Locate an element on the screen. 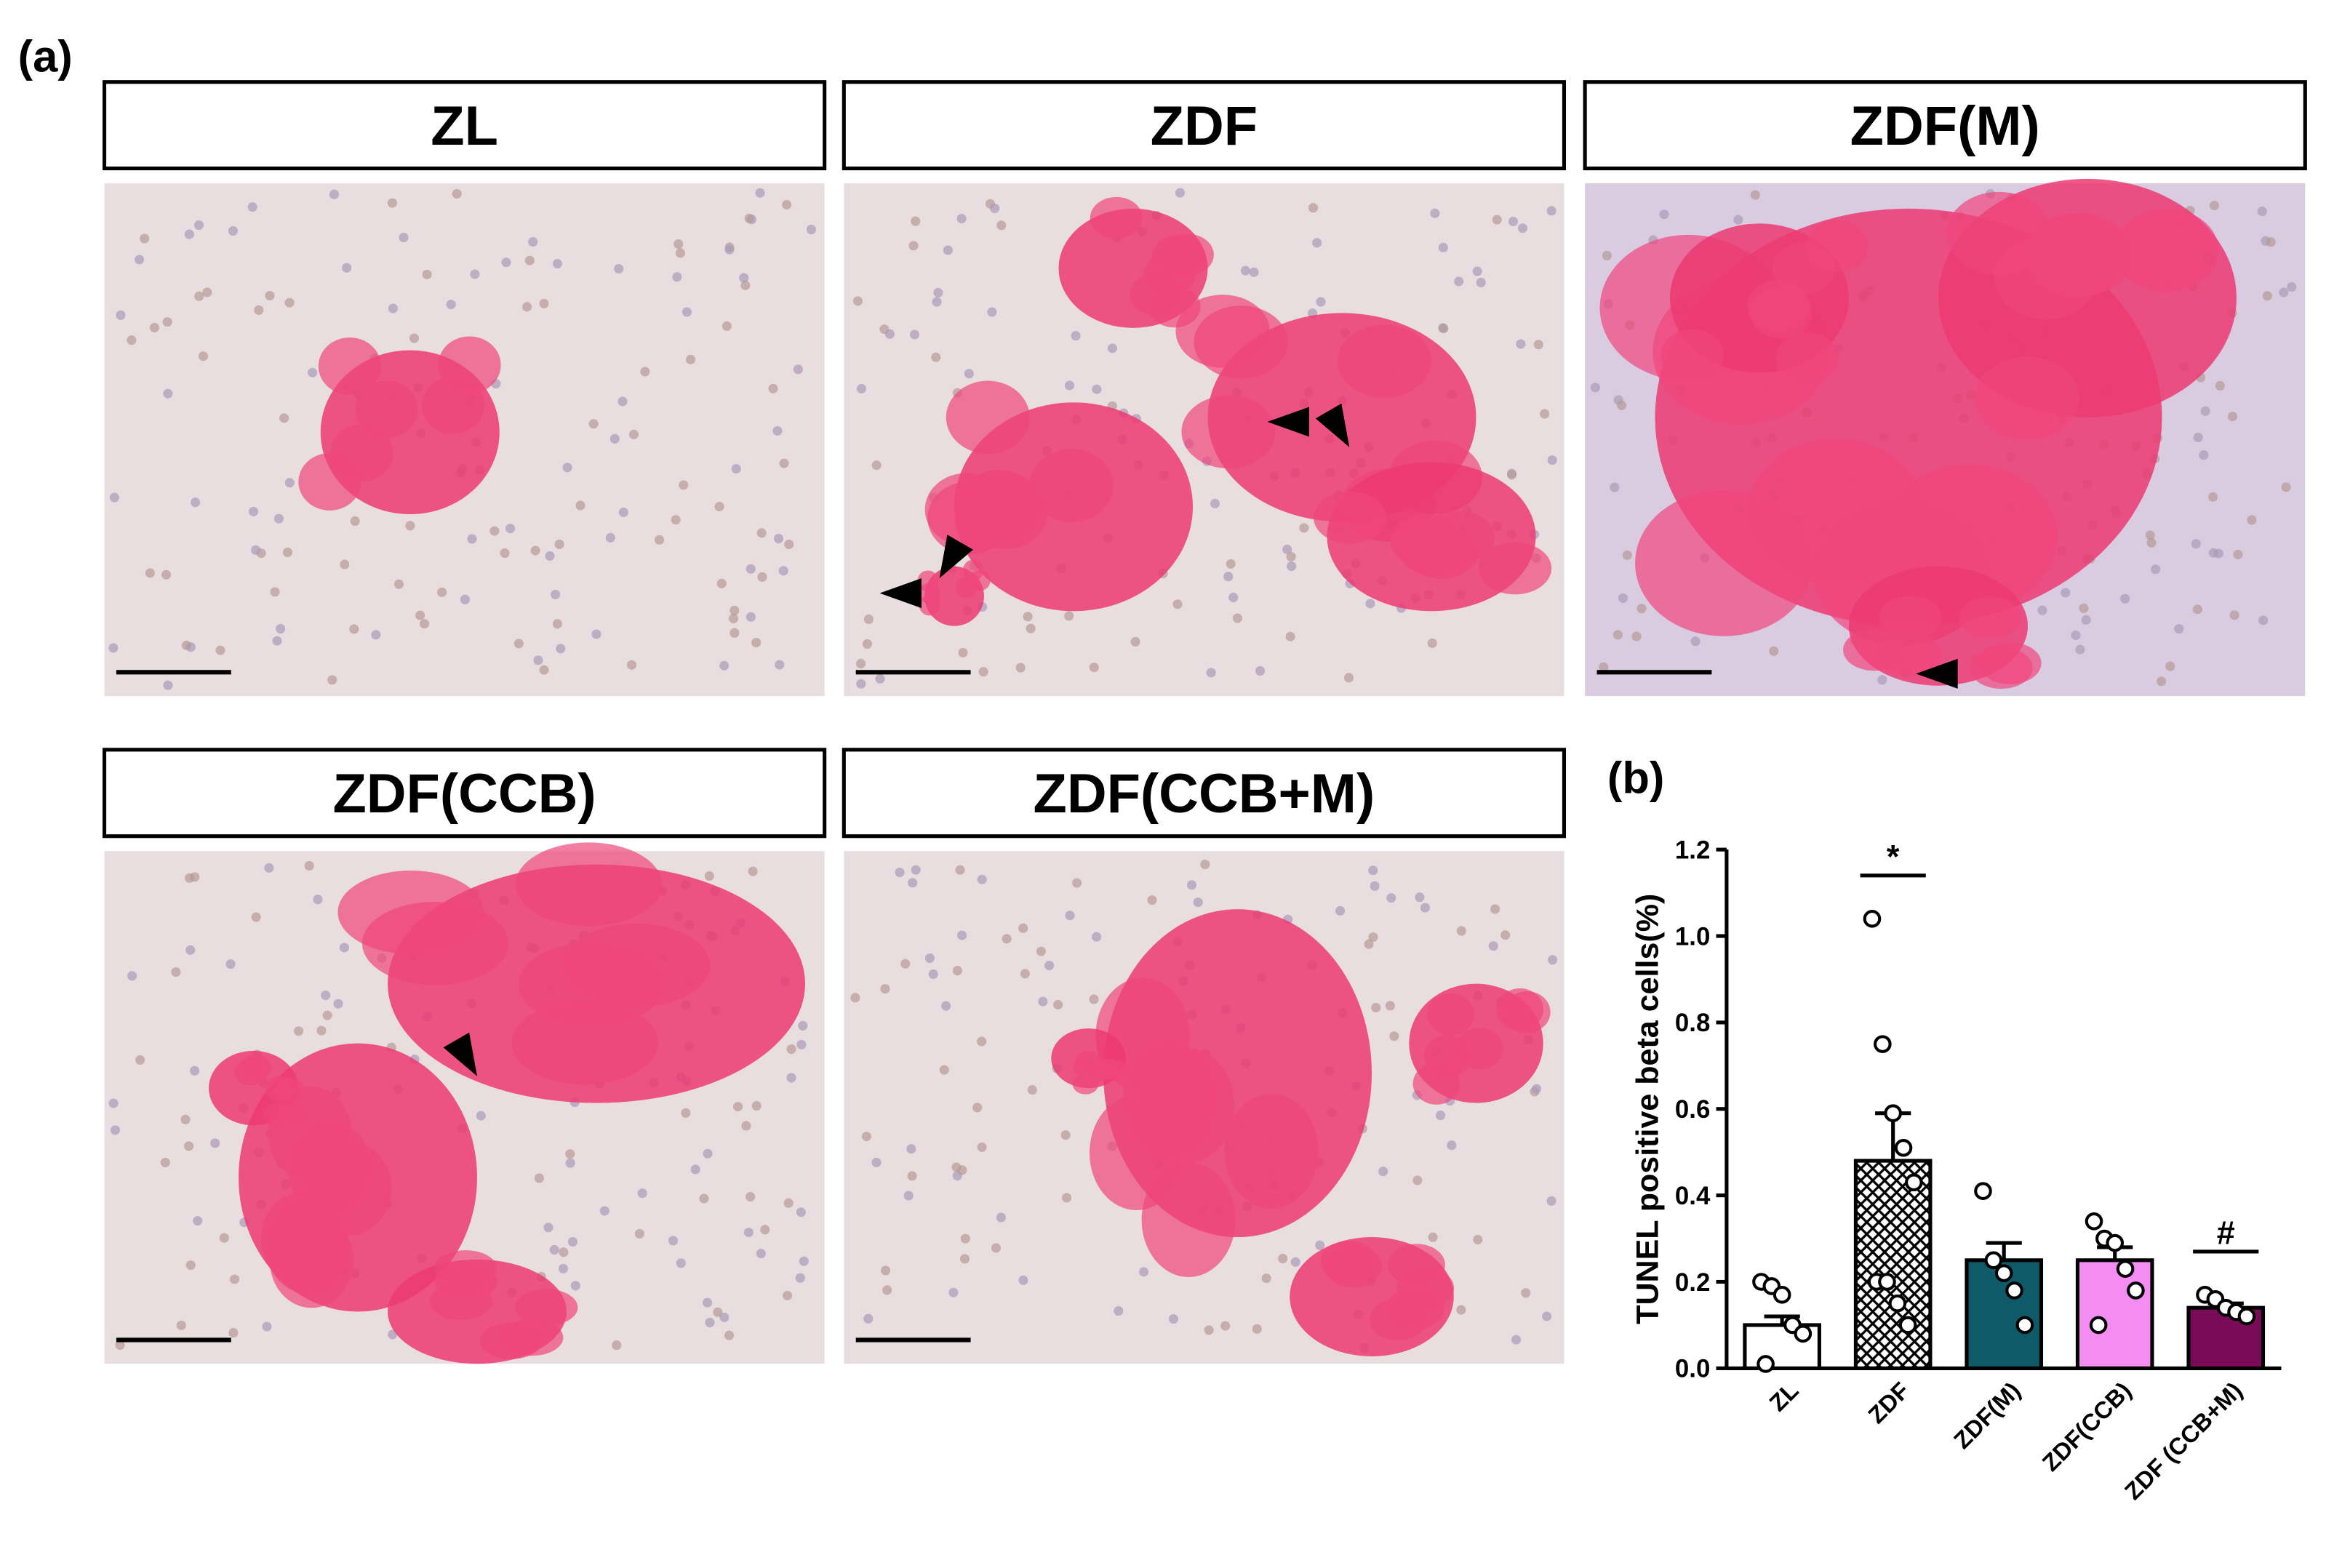  x-tick-label: ZDF(M) is located at coordinates (1987, 1415).